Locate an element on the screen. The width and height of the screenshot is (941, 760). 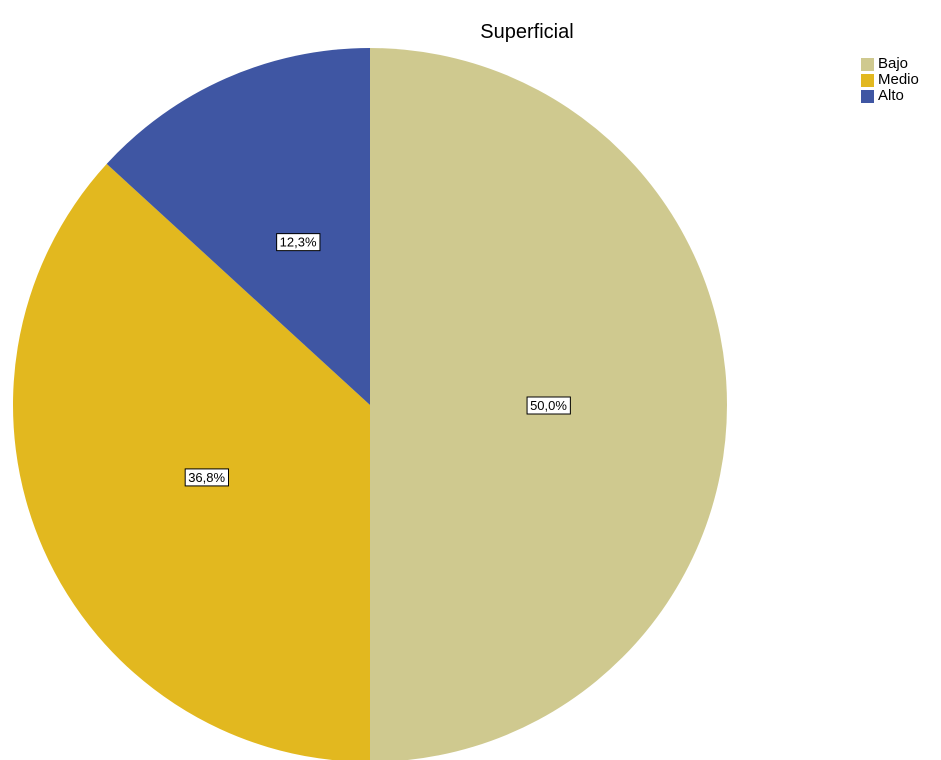
slice-value-label: 12,3% is located at coordinates (298, 242).